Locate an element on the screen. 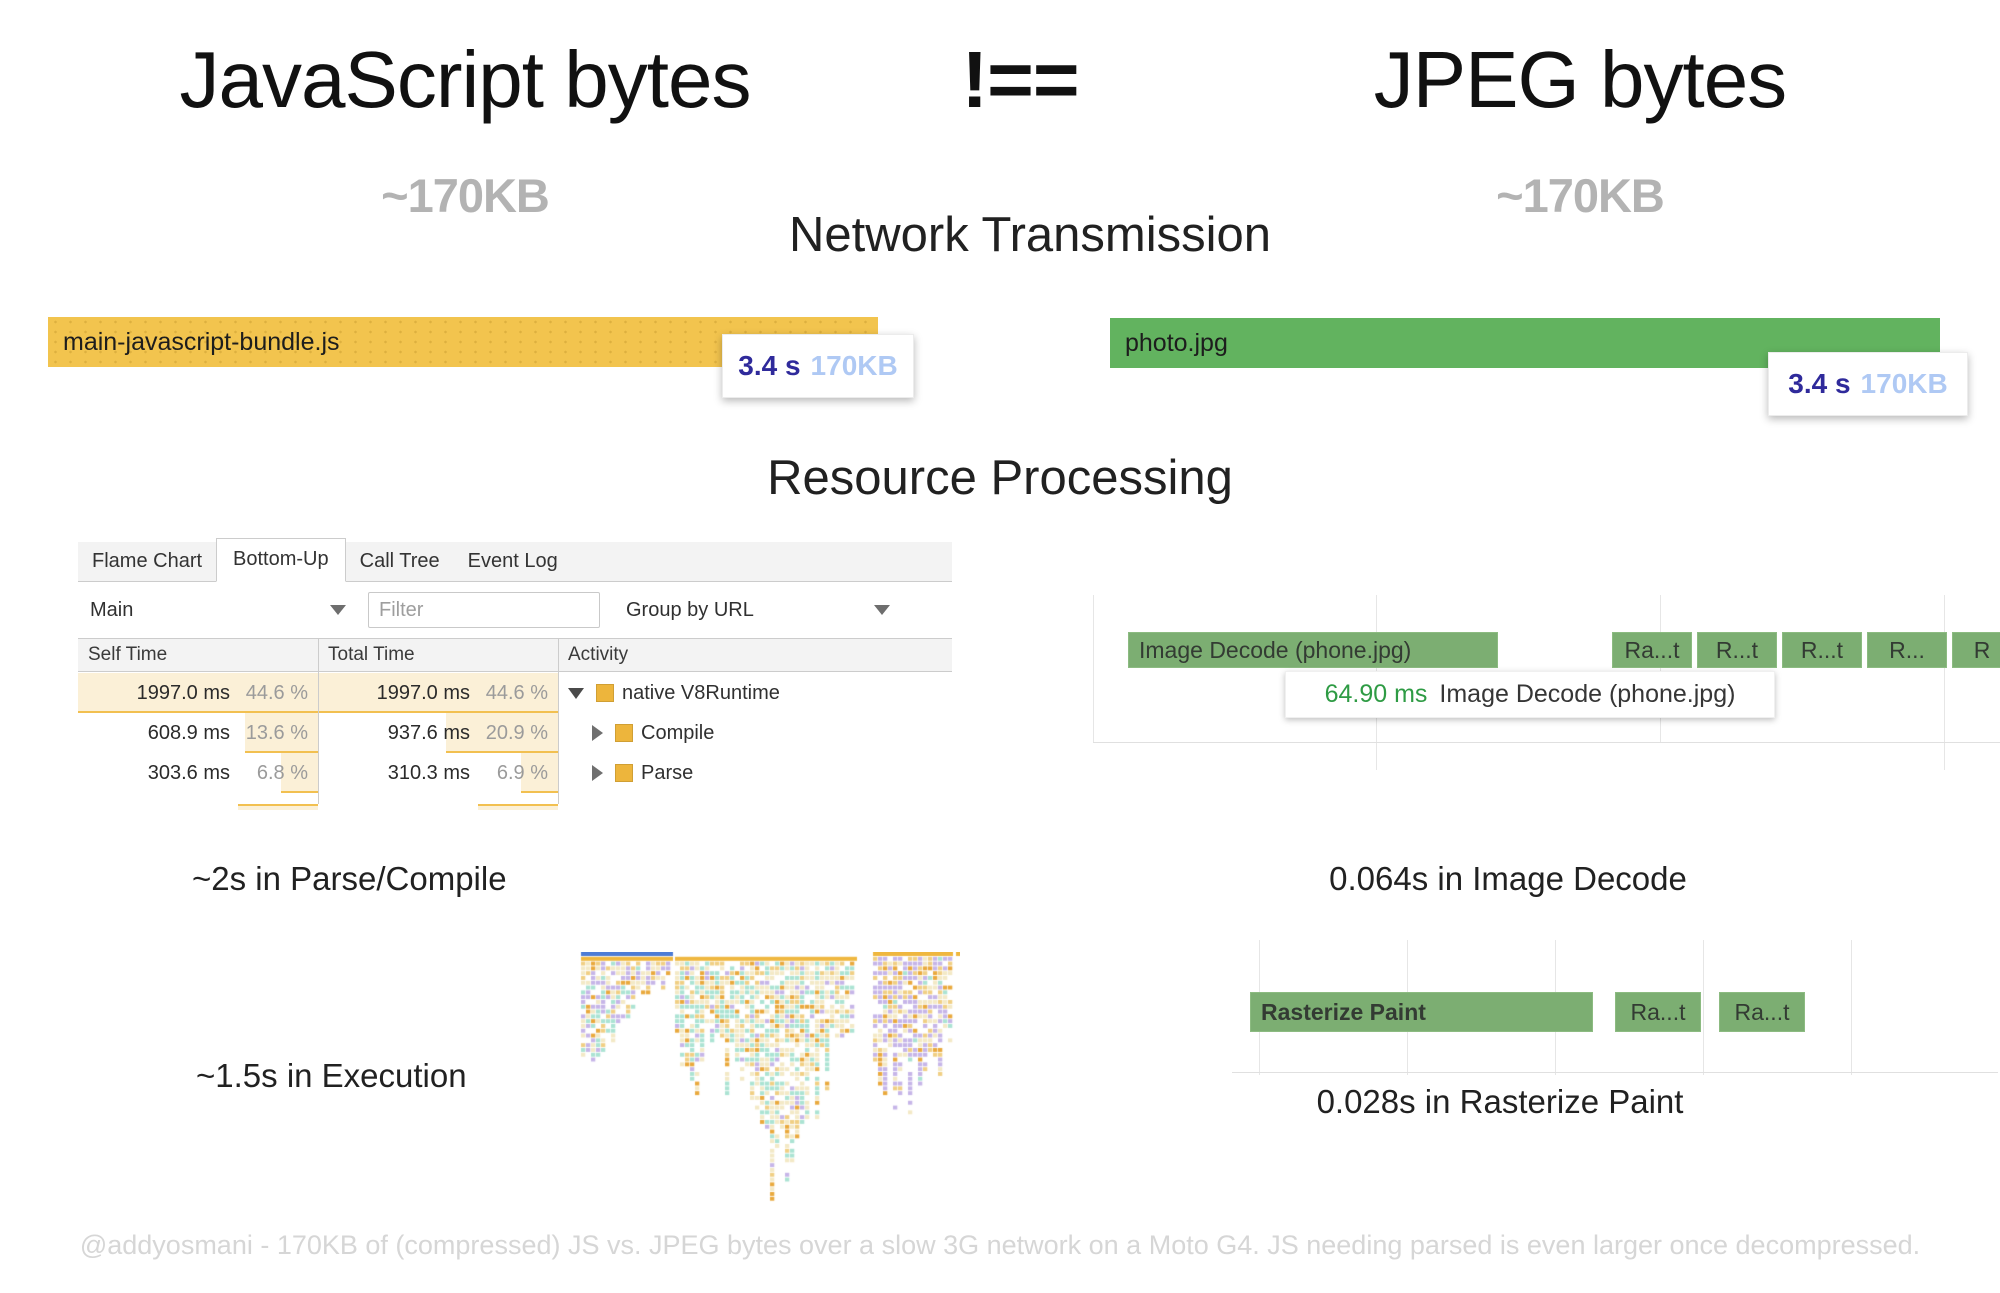 This screenshot has height=1293, width=2000. total-ms: 310.3 ms is located at coordinates (428, 772).